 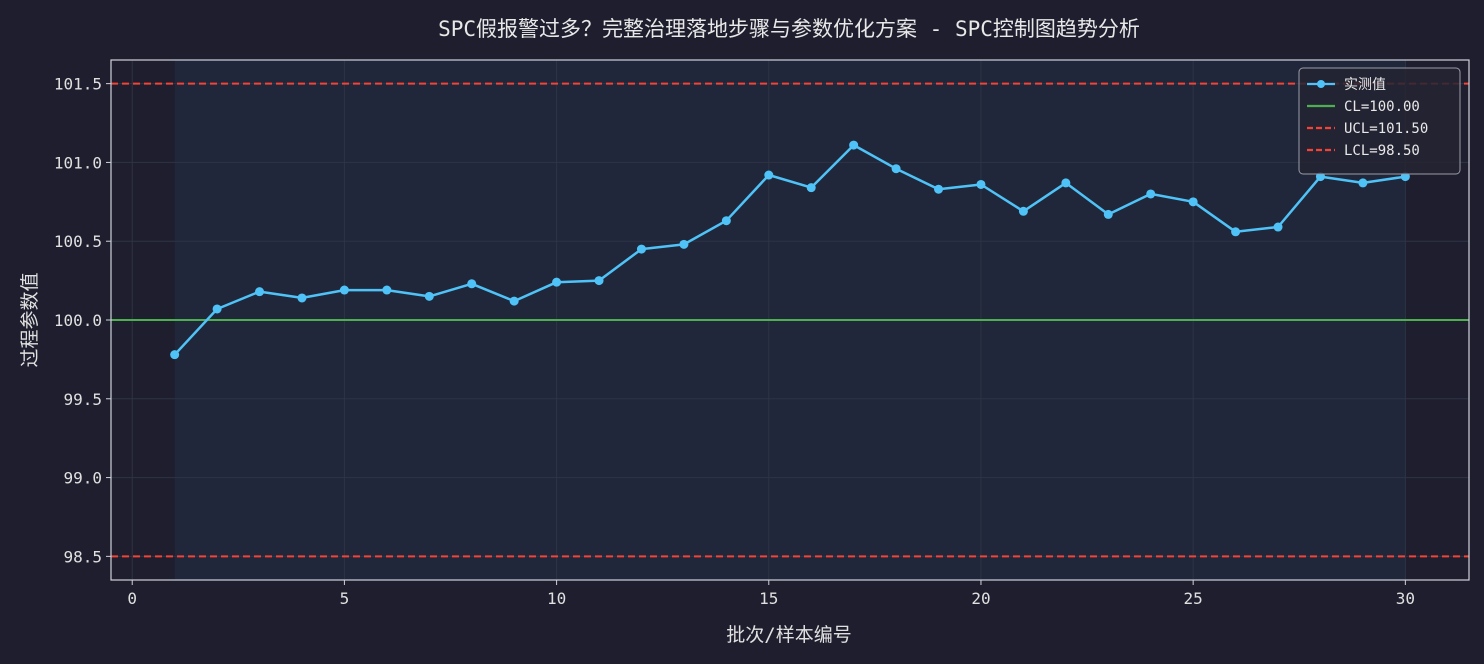 I want to click on chart-title: SPC假报警过多？完整治理落地步骤与参数优化方案 - SPC控制图趋势分析, so click(x=789, y=29).